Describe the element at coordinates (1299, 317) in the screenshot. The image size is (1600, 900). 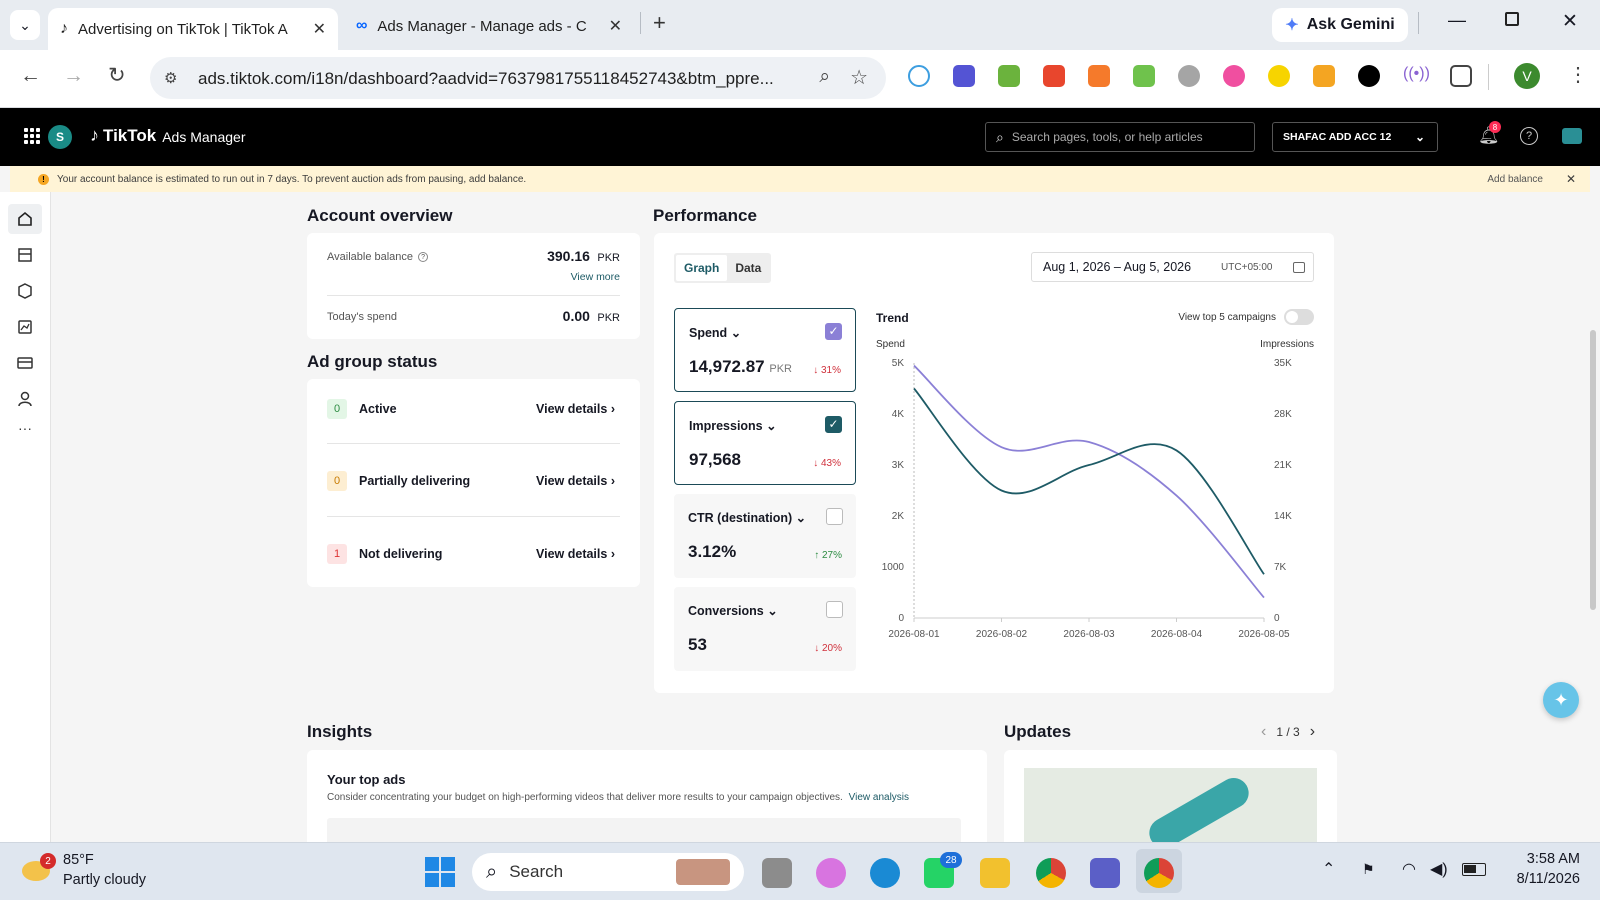
I see `top-campaigns-toggle` at that location.